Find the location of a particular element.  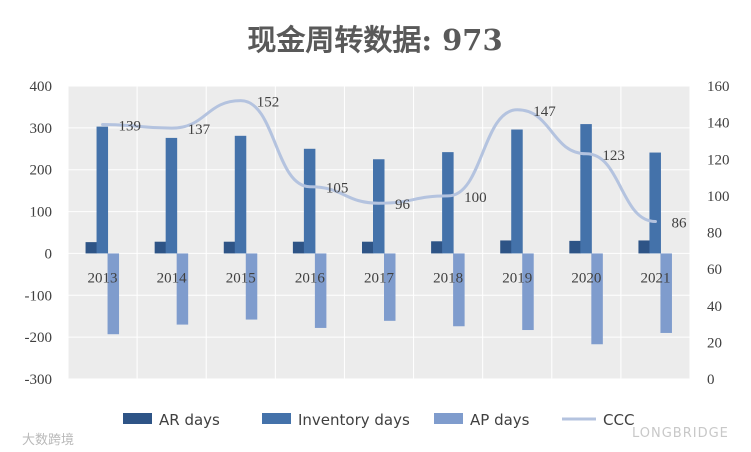

y-right-tick-label: 100 is located at coordinates (718, 197).